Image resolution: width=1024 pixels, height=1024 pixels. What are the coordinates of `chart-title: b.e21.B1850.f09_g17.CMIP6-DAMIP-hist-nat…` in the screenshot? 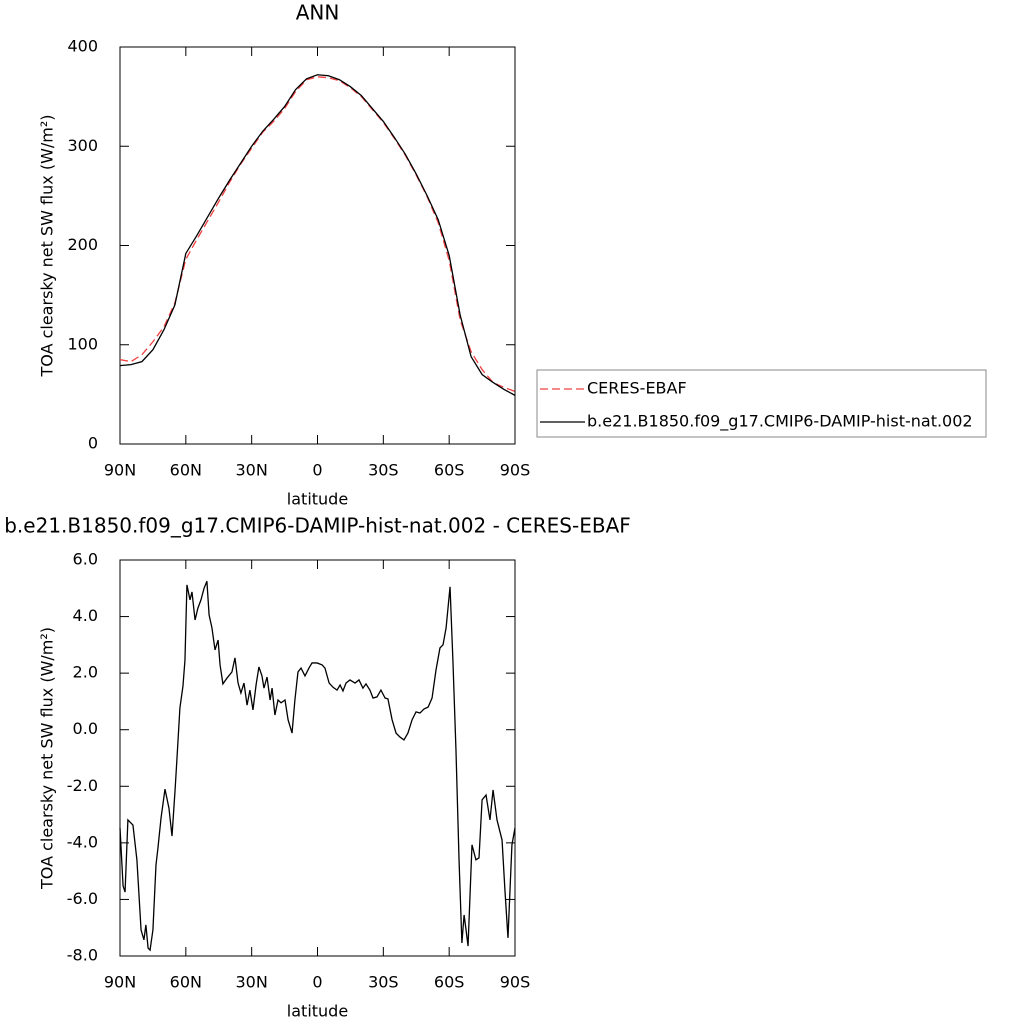 It's located at (317, 526).